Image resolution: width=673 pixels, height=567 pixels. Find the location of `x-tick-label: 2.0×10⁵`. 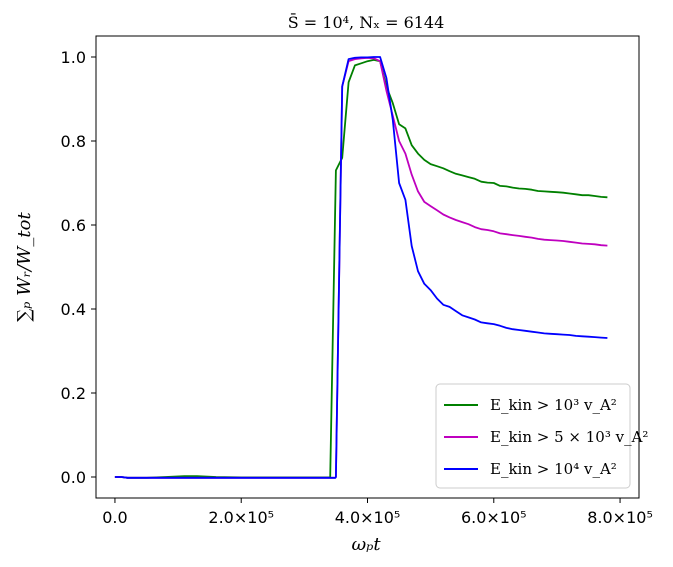

x-tick-label: 2.0×10⁵ is located at coordinates (241, 517).